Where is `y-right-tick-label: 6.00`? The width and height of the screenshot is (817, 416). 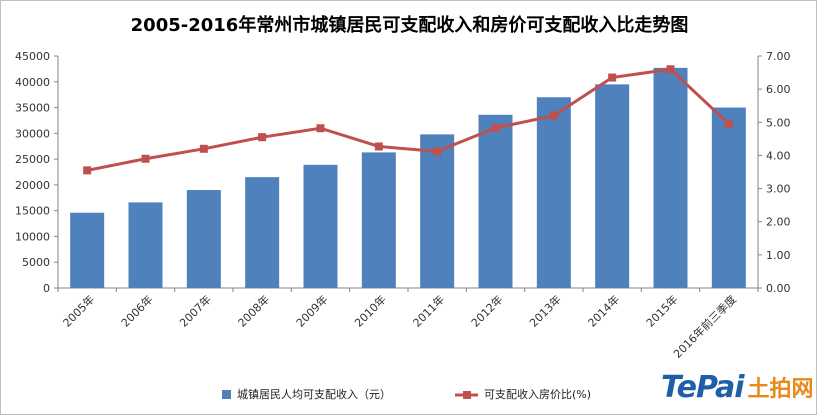
y-right-tick-label: 6.00 is located at coordinates (778, 89).